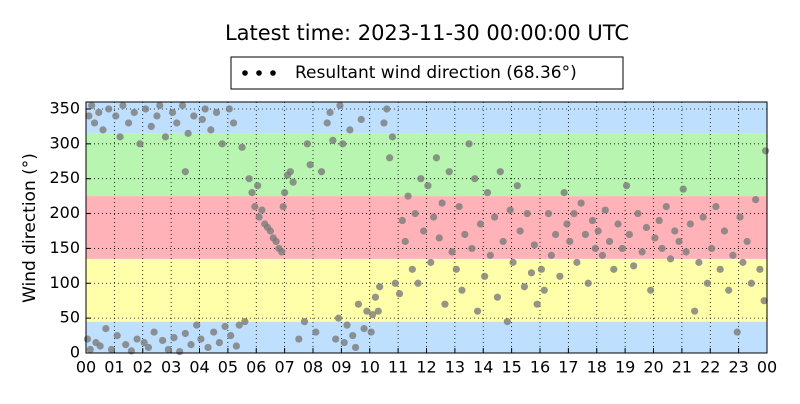  What do you see at coordinates (710, 367) in the screenshot?
I see `x-tick-label: 22` at bounding box center [710, 367].